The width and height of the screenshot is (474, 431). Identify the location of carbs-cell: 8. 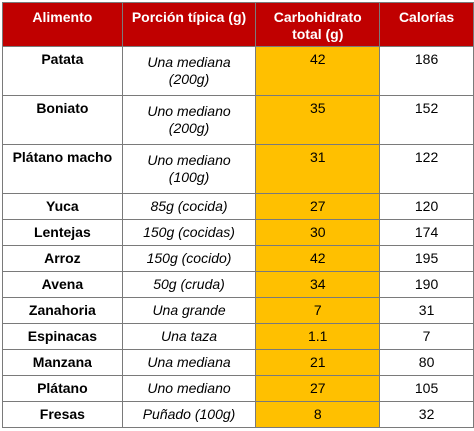
(318, 414).